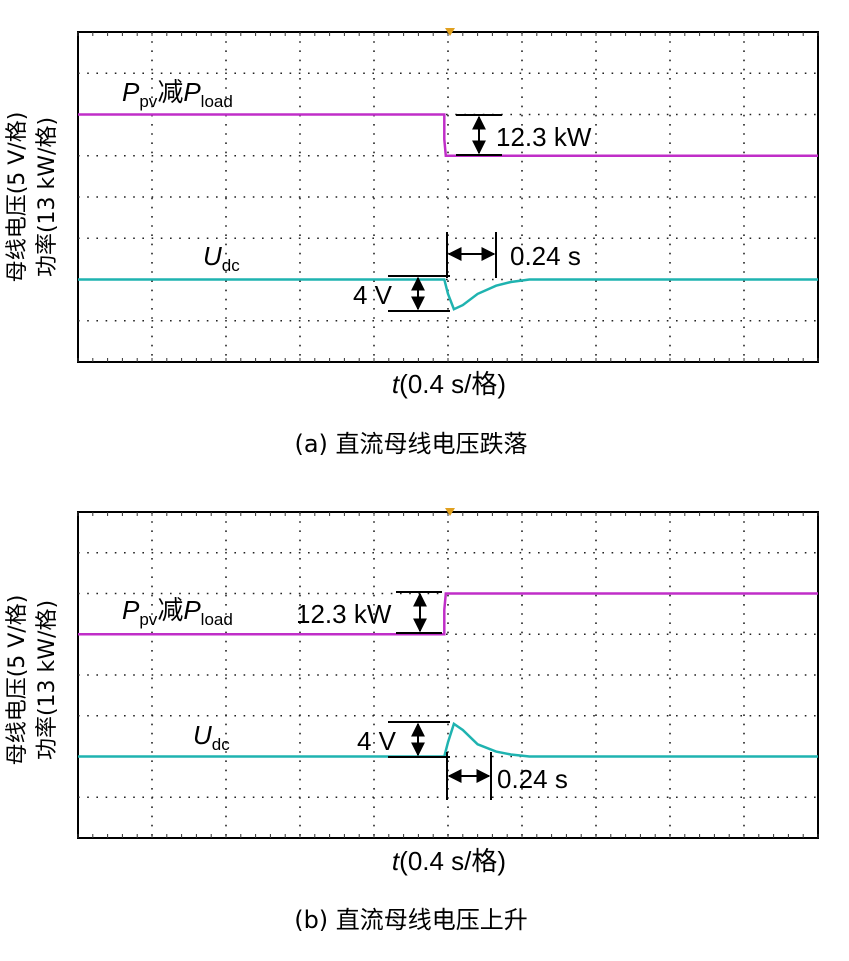 This screenshot has width=849, height=961. Describe the element at coordinates (479, 135) in the screenshot. I see `panel-a-power-step-annotation` at that location.